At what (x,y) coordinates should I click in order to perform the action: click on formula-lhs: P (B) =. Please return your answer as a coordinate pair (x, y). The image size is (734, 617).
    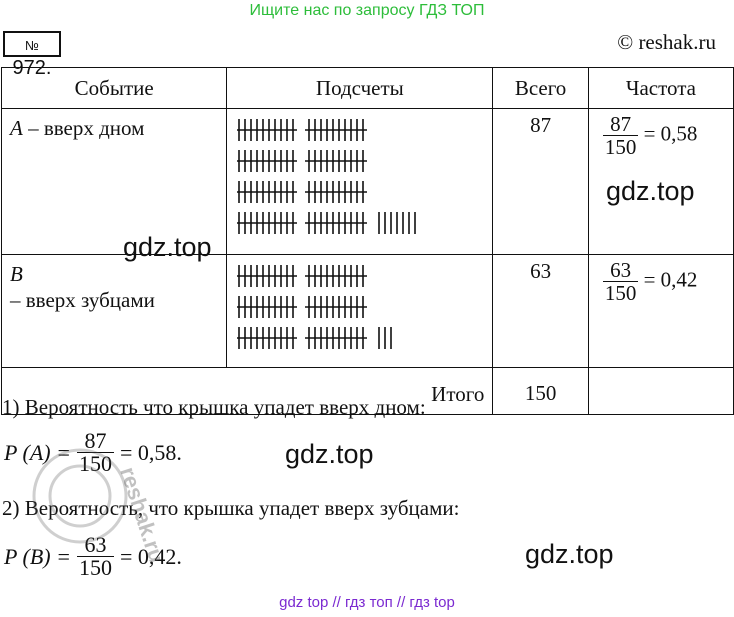
    Looking at the image, I should click on (37, 556).